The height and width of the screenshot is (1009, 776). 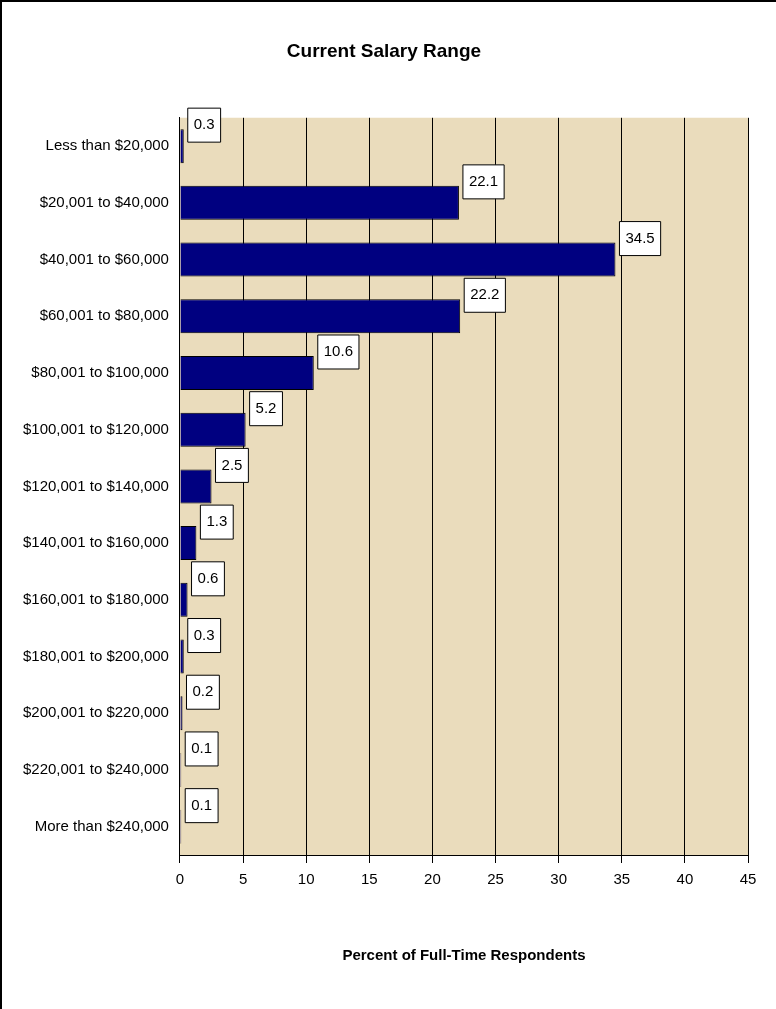 I want to click on chart-title: Current Salary Range, so click(x=384, y=50).